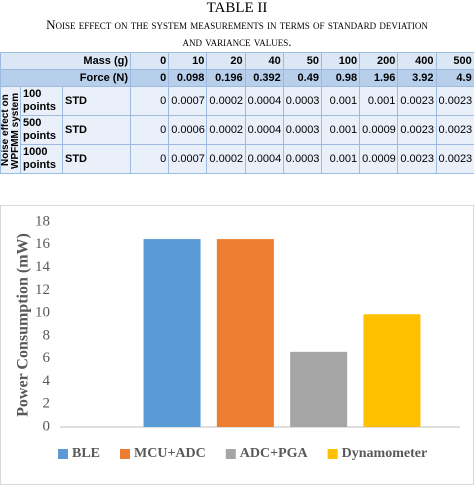 This screenshot has height=485, width=474. Describe the element at coordinates (237, 8) in the screenshot. I see `table-title: TABLE II` at that location.